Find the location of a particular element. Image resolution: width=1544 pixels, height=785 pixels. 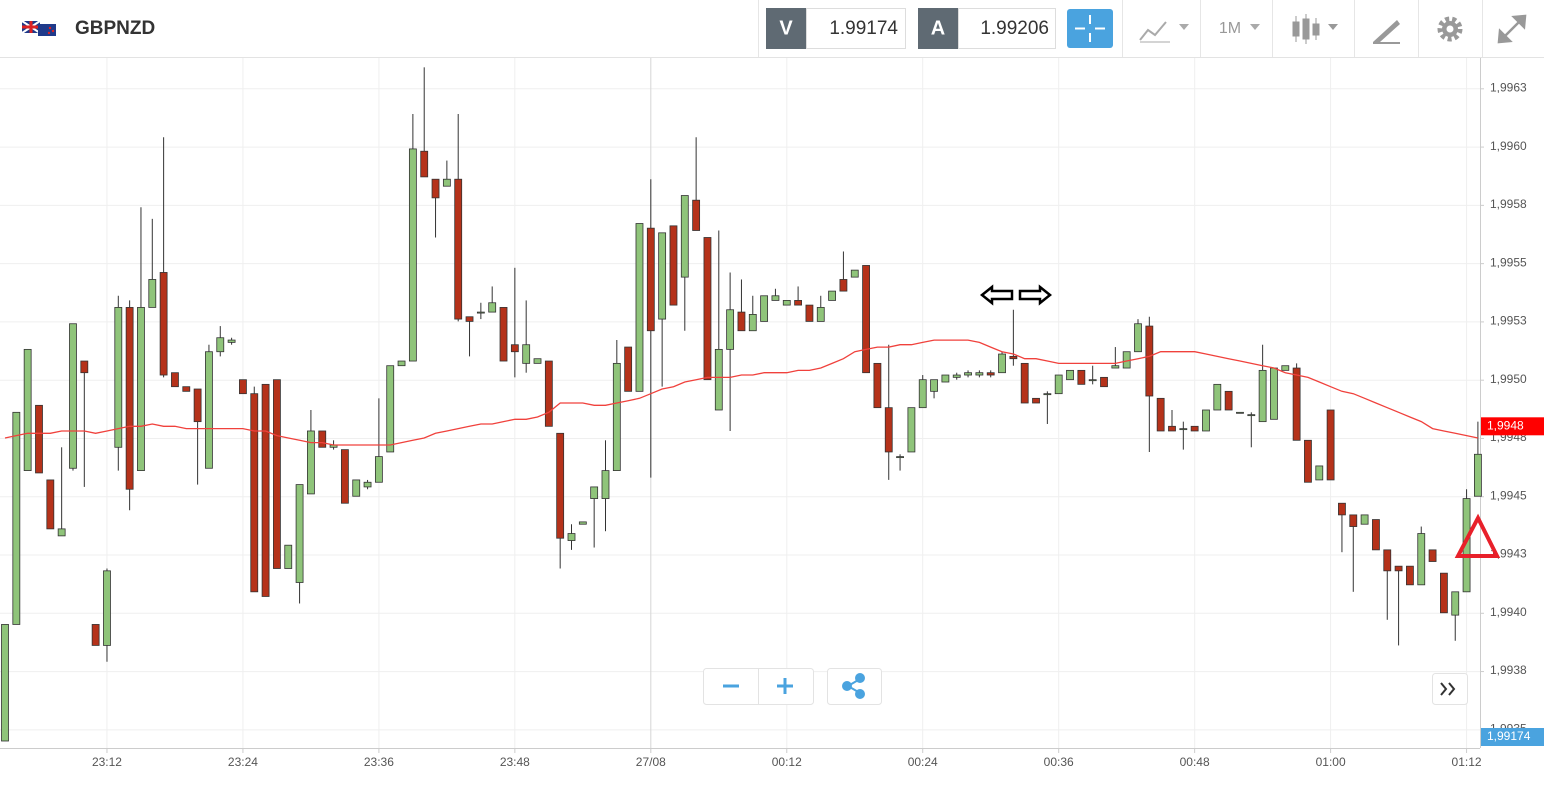

buy-button is located at coordinates (938, 28).